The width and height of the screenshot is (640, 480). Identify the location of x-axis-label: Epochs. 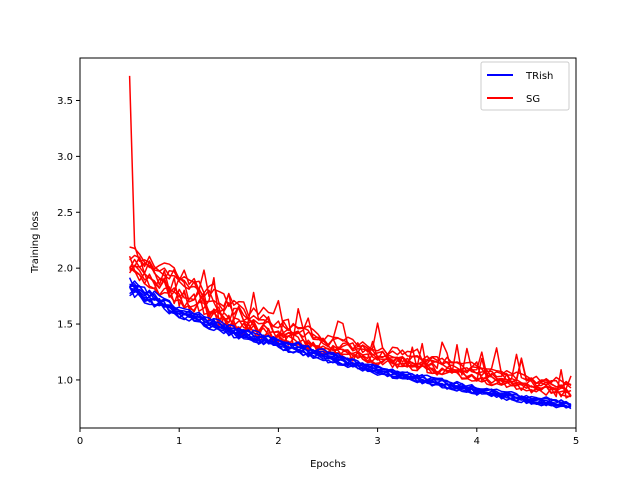
(328, 464).